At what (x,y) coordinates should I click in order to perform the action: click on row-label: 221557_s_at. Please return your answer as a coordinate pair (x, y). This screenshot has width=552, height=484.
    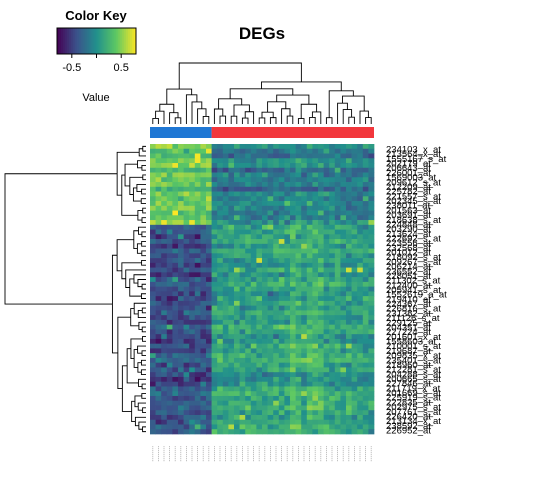
    Looking at the image, I should click on (413, 196).